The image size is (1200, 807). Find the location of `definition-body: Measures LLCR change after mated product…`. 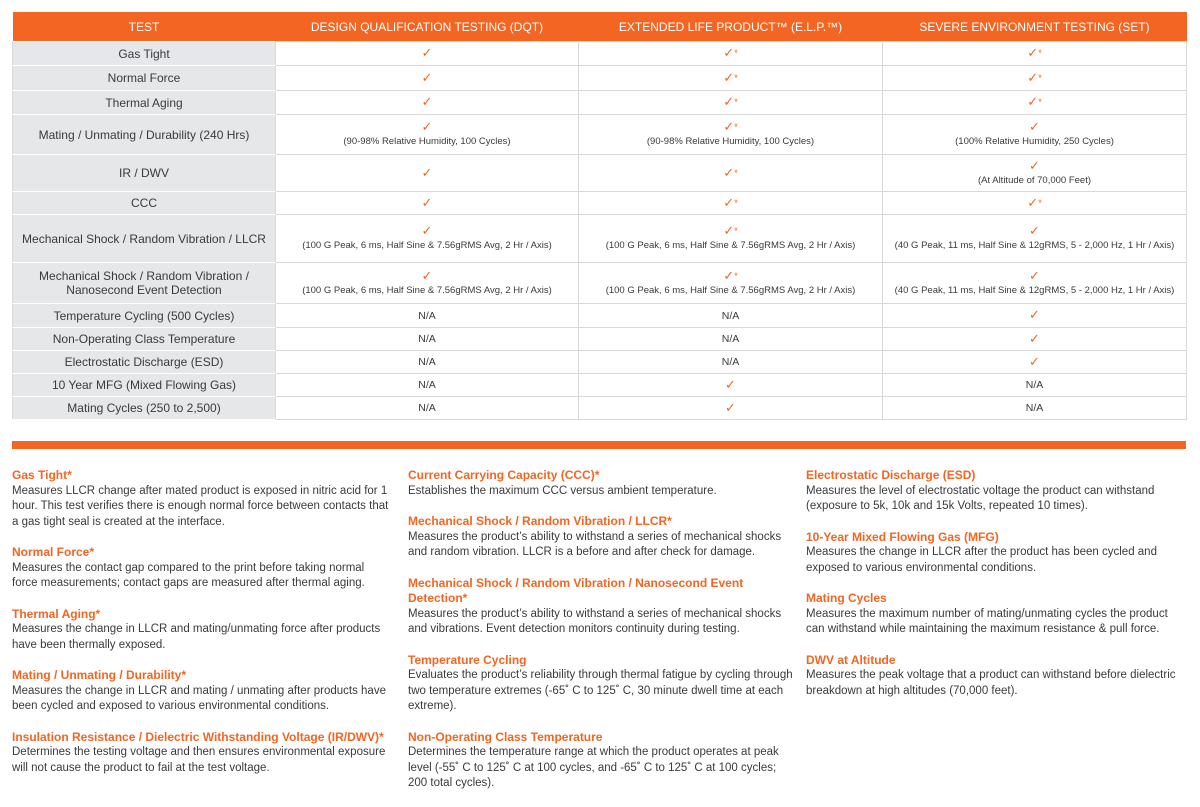

definition-body: Measures LLCR change after mated product… is located at coordinates (200, 506).